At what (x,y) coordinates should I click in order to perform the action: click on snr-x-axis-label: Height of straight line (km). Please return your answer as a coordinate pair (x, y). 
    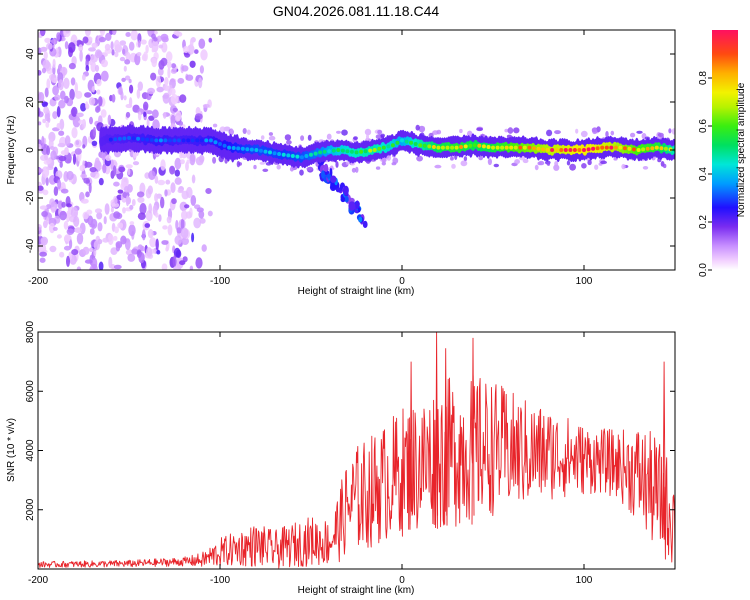
    Looking at the image, I should click on (356, 590).